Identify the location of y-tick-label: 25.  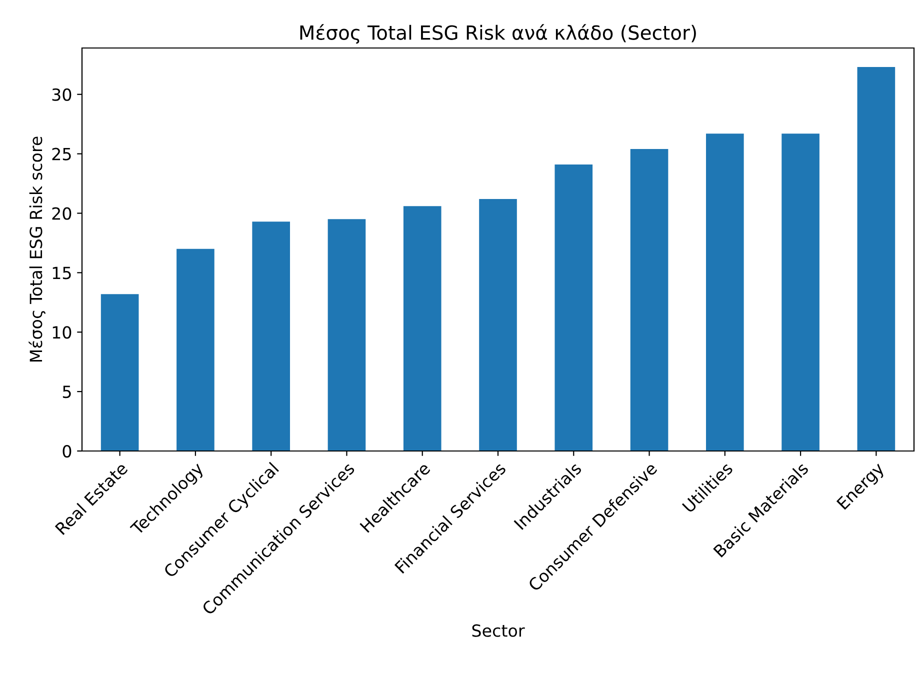
(61, 154).